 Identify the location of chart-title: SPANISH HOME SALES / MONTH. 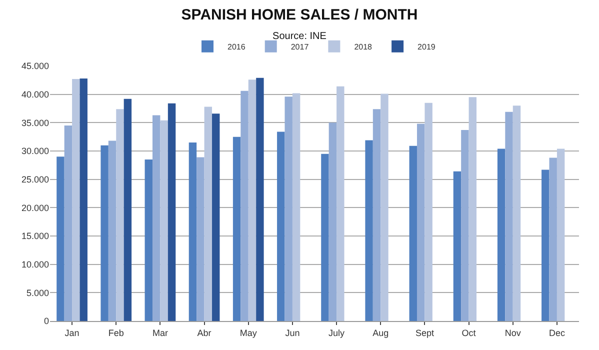
(299, 15).